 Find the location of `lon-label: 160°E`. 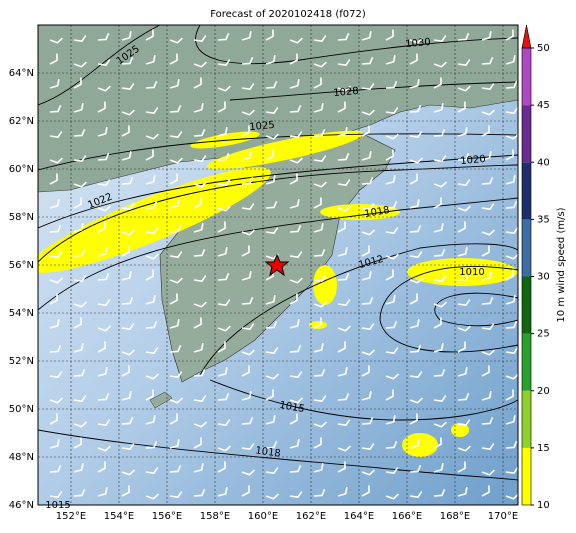

lon-label: 160°E is located at coordinates (263, 516).